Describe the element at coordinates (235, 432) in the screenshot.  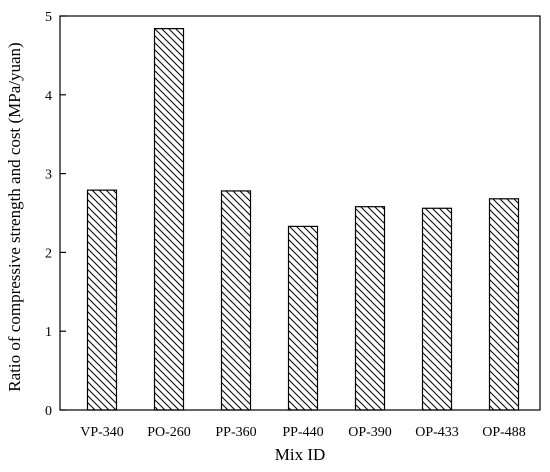
I see `x-tick-label: PP-360` at that location.